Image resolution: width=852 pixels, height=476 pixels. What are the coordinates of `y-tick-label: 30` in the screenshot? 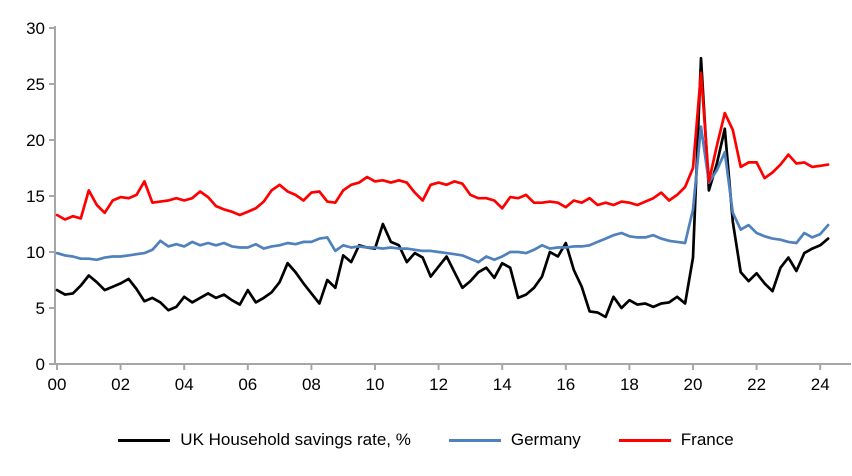 It's located at (35, 28).